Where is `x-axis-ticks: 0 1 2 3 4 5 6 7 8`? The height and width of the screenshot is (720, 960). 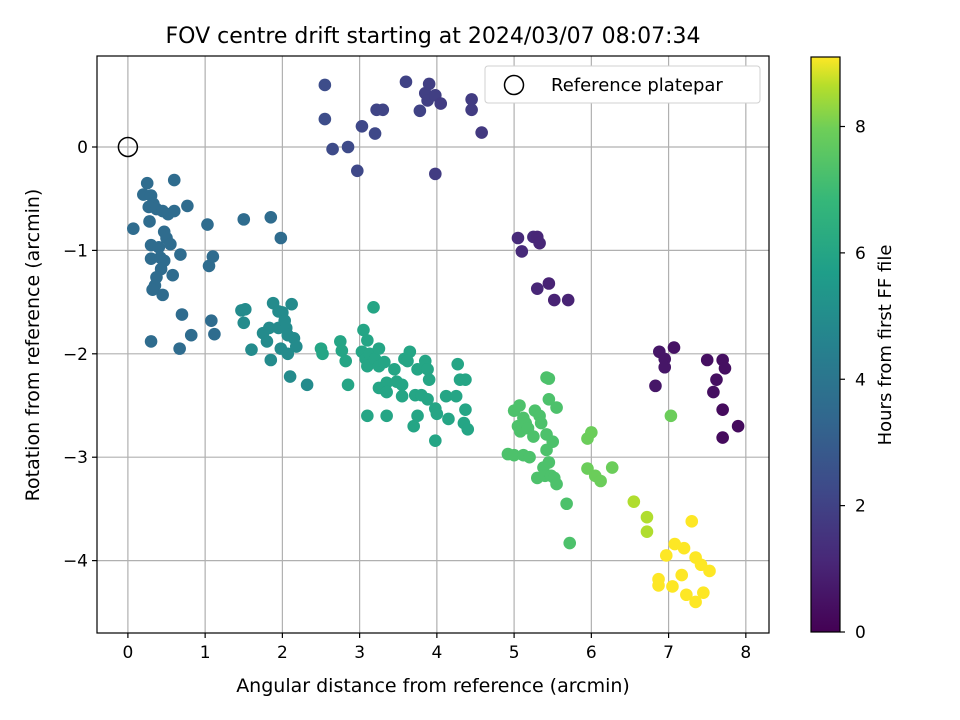 x-axis-ticks: 0 1 2 3 4 5 6 7 8 is located at coordinates (436, 648).